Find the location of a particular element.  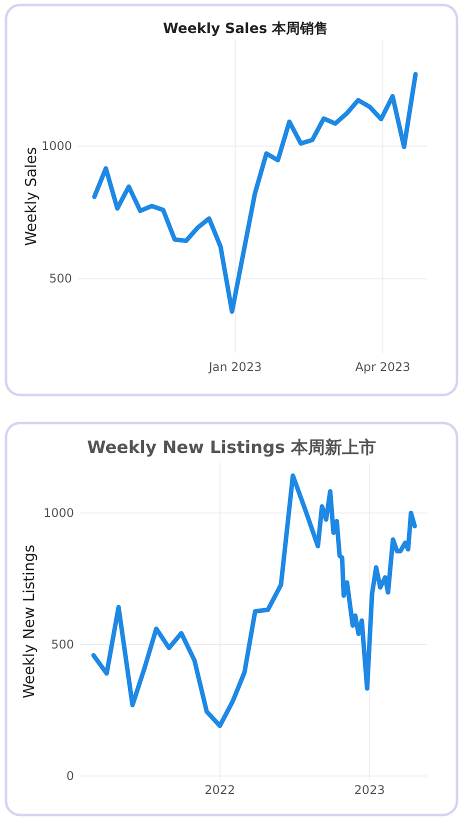

x-tick-label: 2022 is located at coordinates (220, 790).